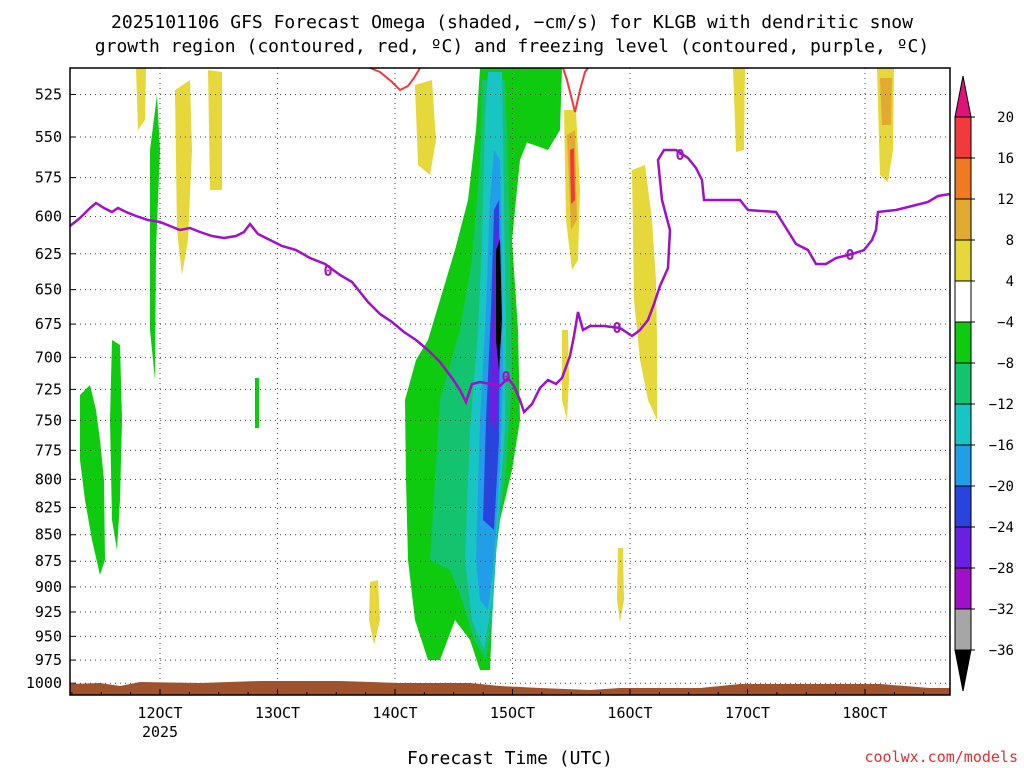  Describe the element at coordinates (277, 713) in the screenshot. I see `x-tick-label: 13OCT` at that location.